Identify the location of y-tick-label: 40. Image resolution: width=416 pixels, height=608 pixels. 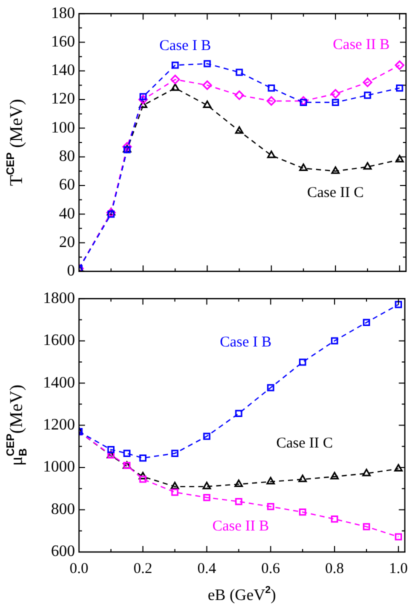
(67, 213).